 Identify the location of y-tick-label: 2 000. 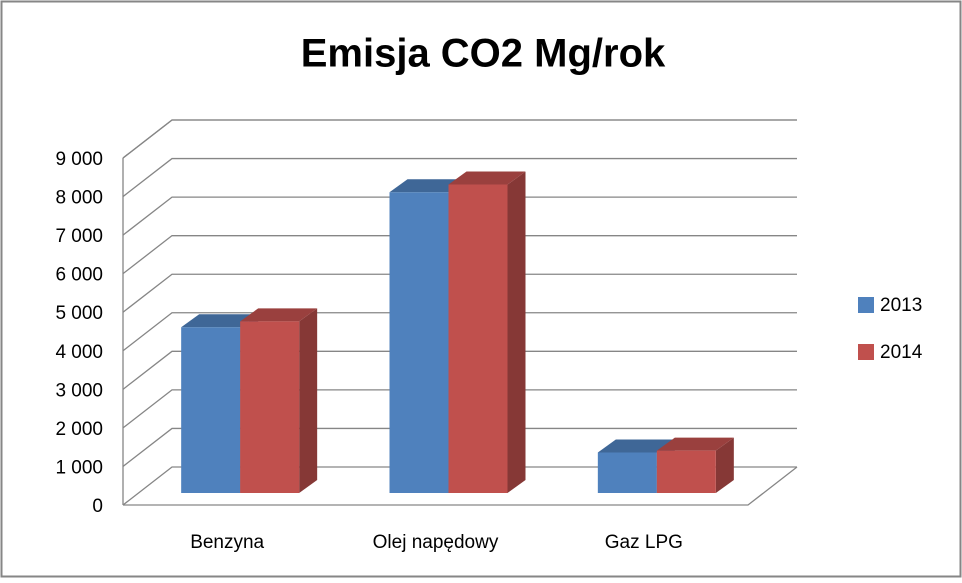
(79, 429).